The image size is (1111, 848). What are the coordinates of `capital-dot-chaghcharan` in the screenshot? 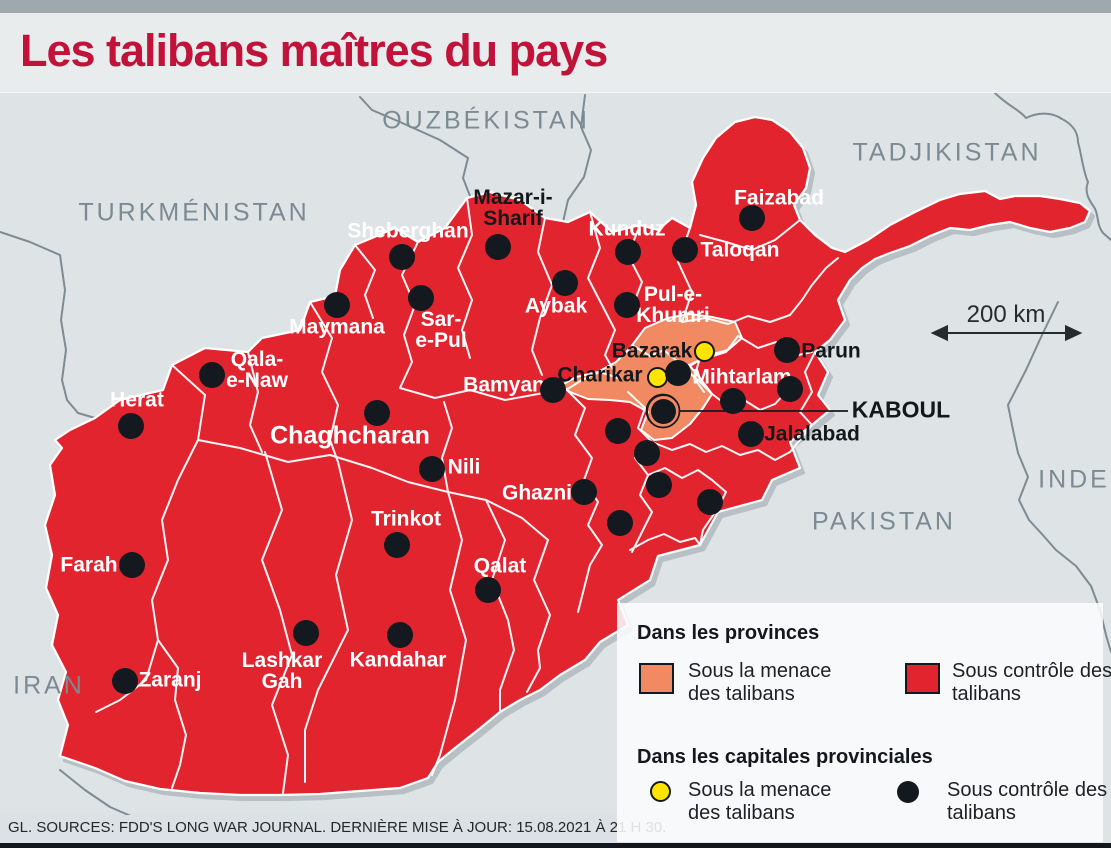 It's located at (377, 413).